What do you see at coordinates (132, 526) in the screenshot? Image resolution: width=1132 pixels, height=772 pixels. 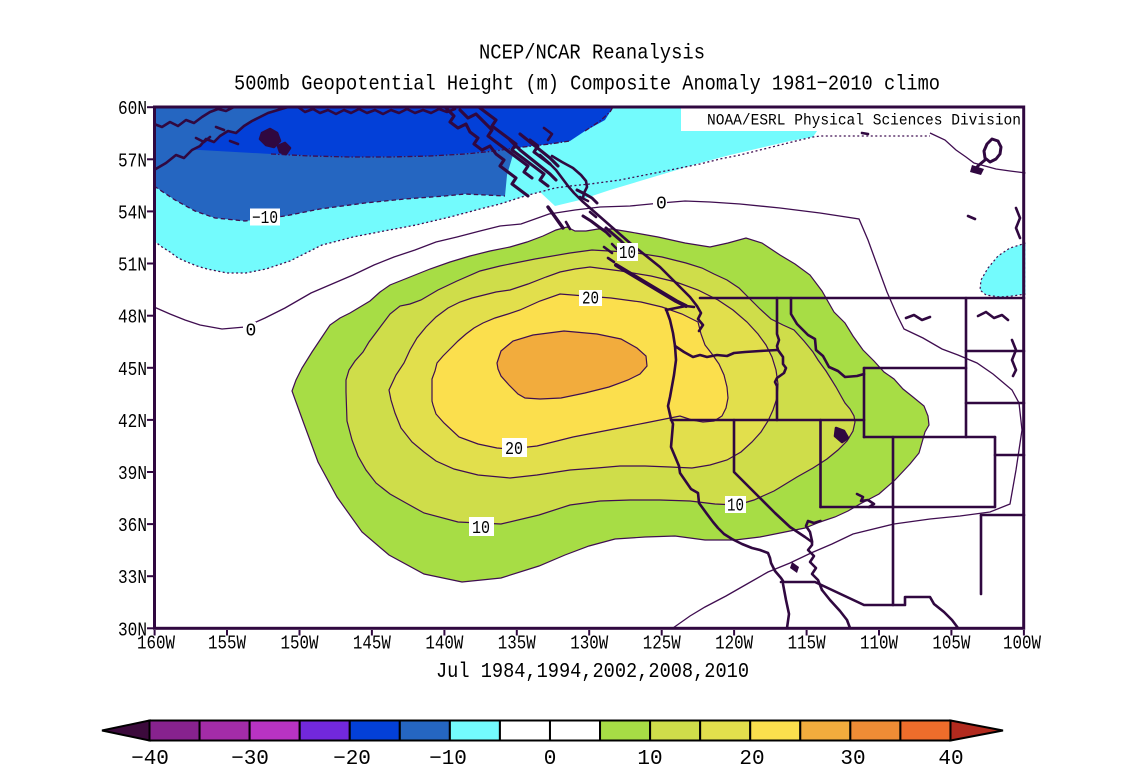 I see `svg-text: 36N` at bounding box center [132, 526].